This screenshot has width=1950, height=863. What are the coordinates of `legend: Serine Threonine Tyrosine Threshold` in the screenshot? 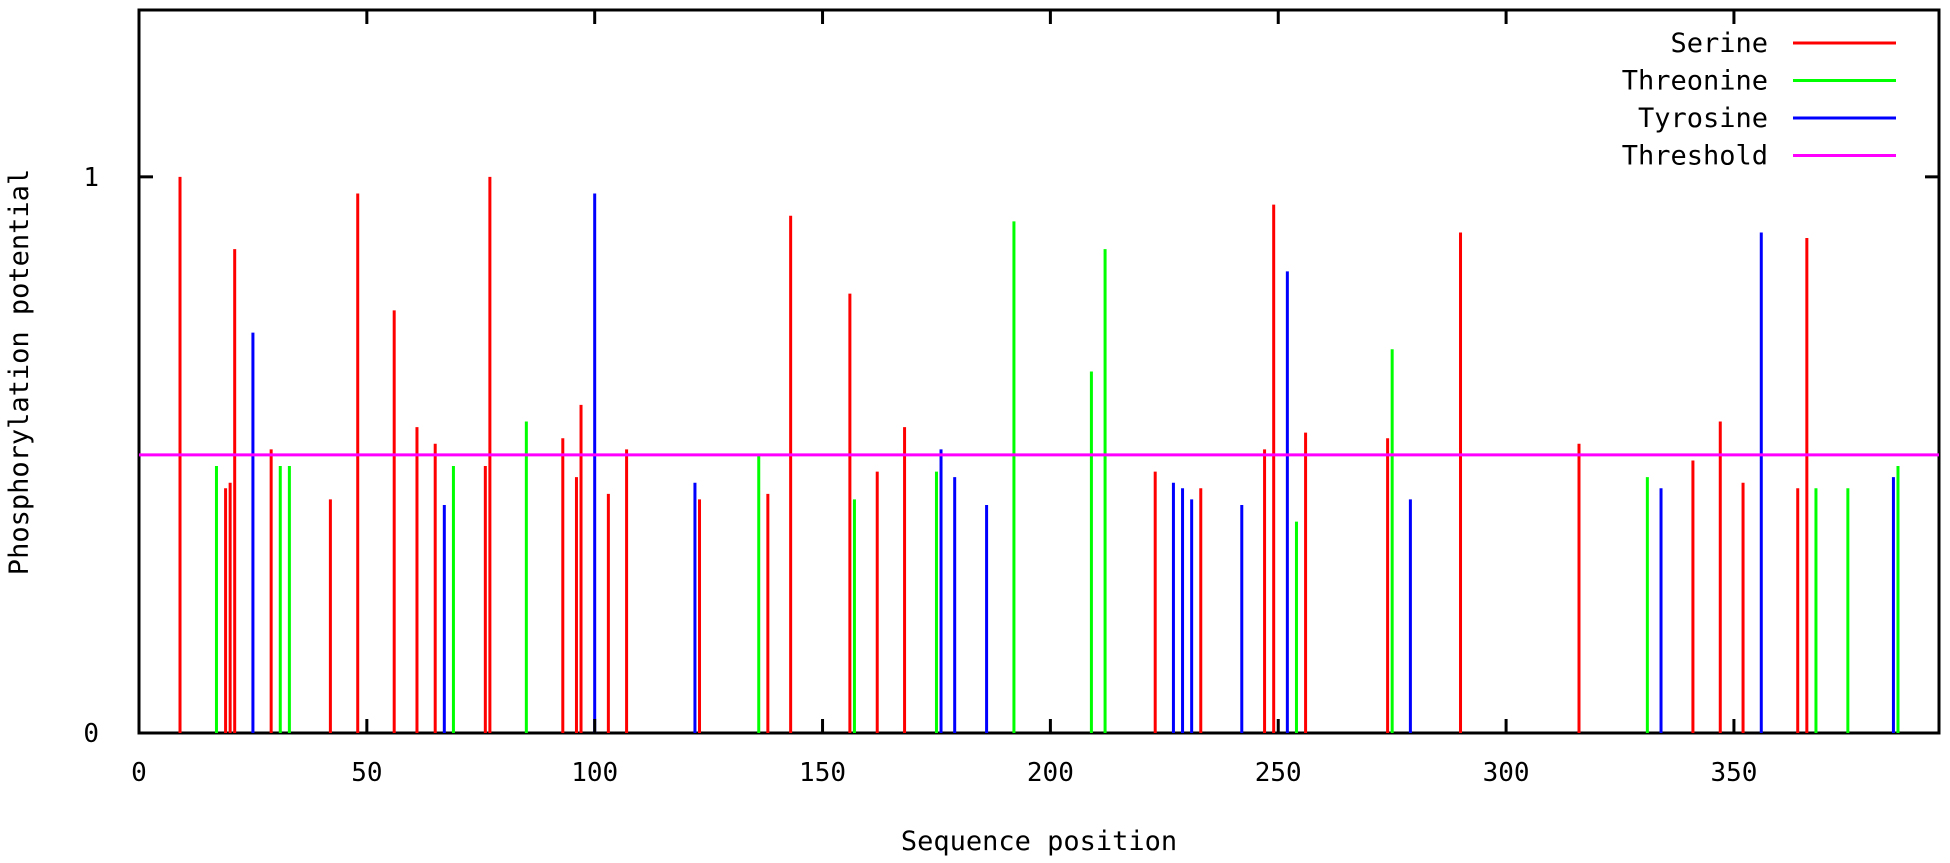 It's located at (1759, 100).